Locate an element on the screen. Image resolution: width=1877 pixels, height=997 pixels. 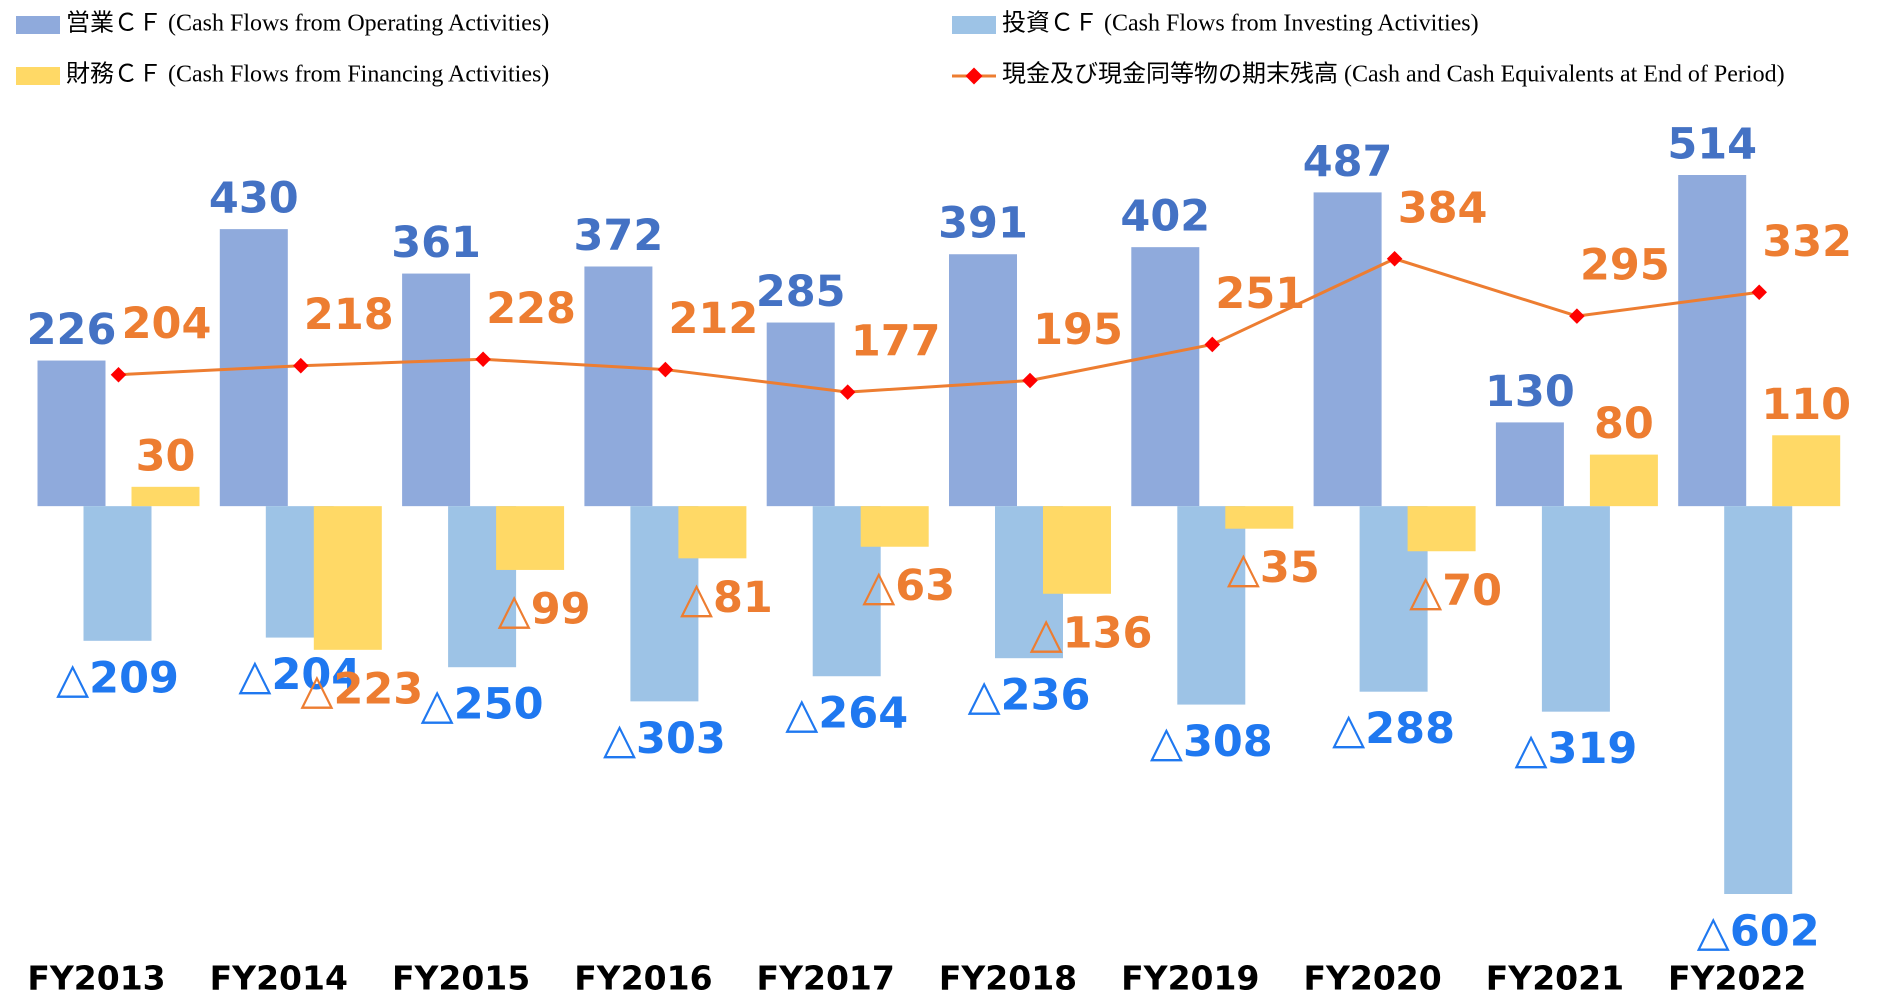
data-label: 295 is located at coordinates (1625, 266).